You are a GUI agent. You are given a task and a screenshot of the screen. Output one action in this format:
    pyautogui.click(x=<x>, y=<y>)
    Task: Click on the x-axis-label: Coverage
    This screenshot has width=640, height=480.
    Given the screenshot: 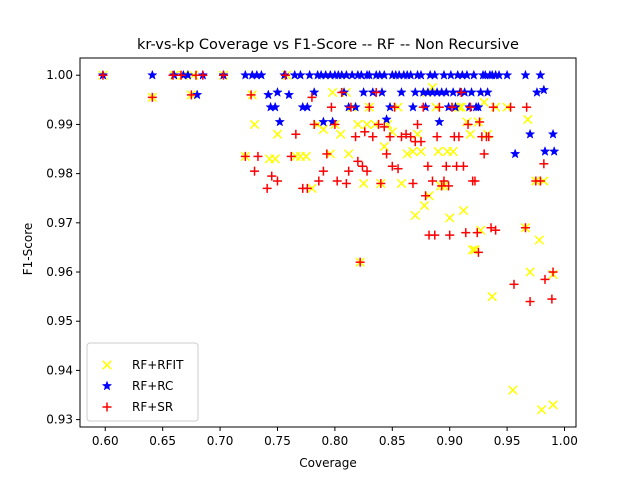 What is the action you would take?
    pyautogui.click(x=328, y=463)
    